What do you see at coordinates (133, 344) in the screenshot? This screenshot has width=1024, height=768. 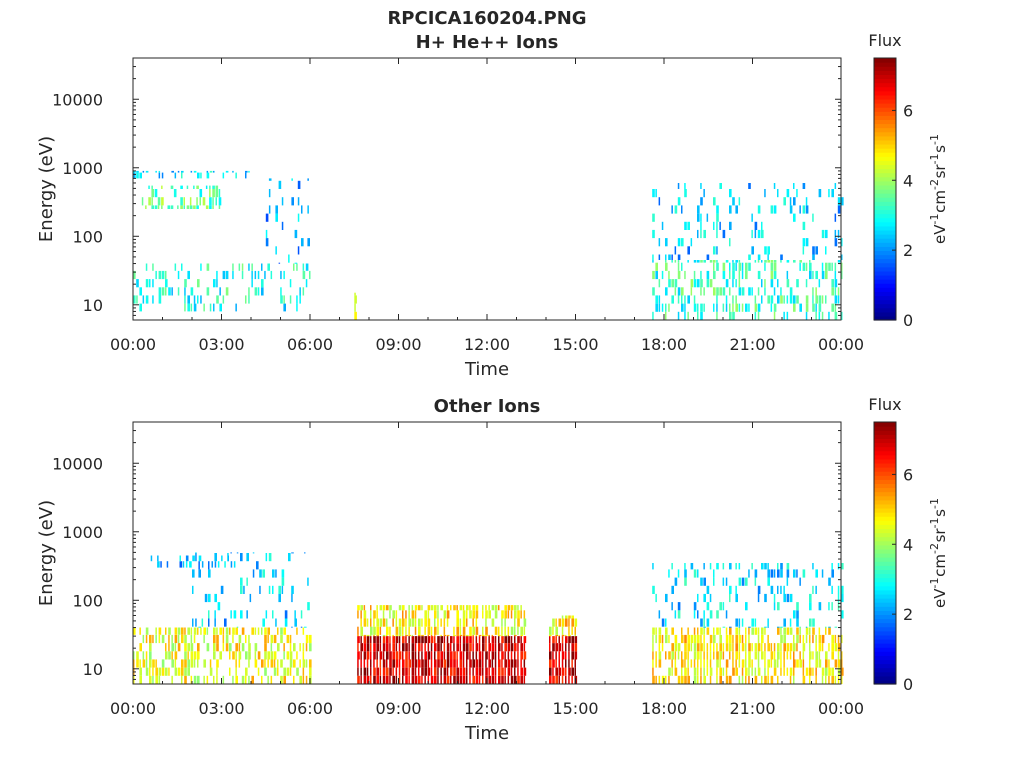 I see `x-tick-label: 00:00` at bounding box center [133, 344].